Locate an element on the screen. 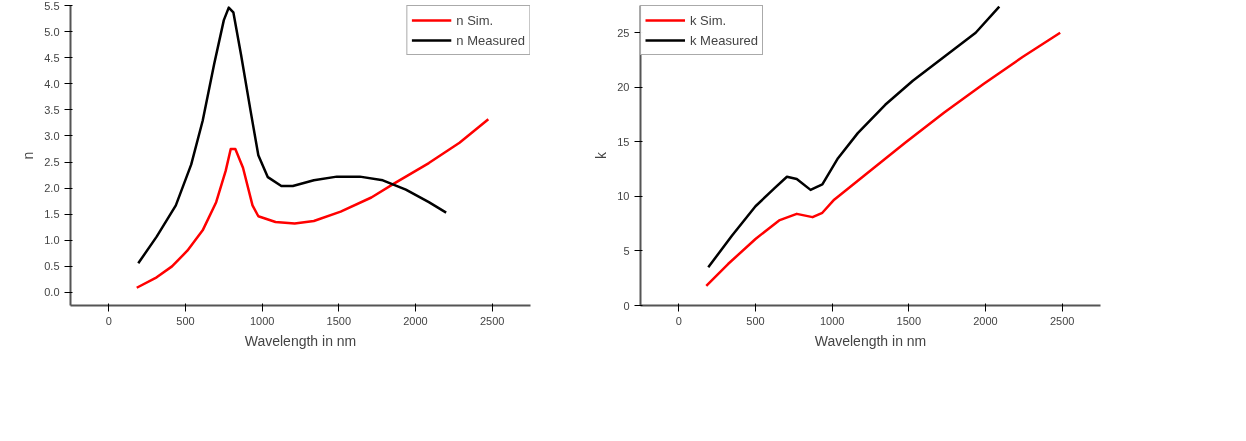 The height and width of the screenshot is (441, 1246). y-tick-label: 25 is located at coordinates (623, 32).